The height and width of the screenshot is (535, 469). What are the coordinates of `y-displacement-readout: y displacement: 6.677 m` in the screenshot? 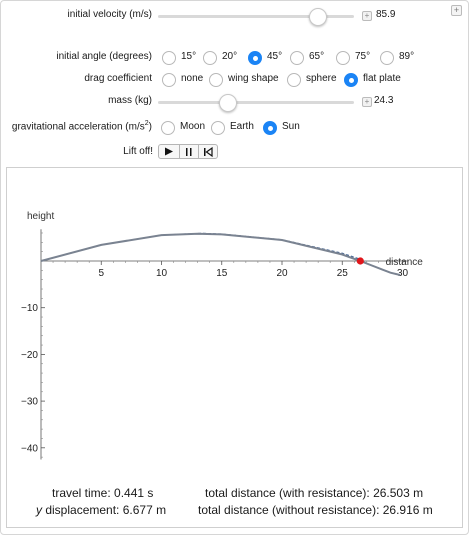 It's located at (101, 510).